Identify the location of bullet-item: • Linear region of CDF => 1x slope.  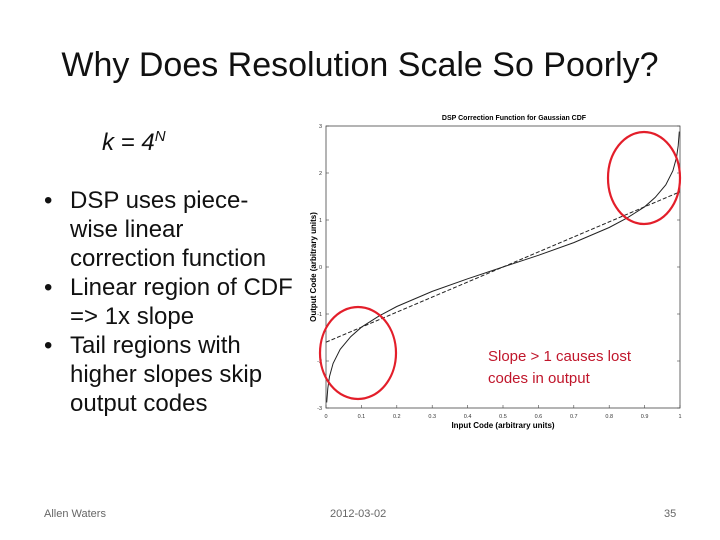
(169, 302).